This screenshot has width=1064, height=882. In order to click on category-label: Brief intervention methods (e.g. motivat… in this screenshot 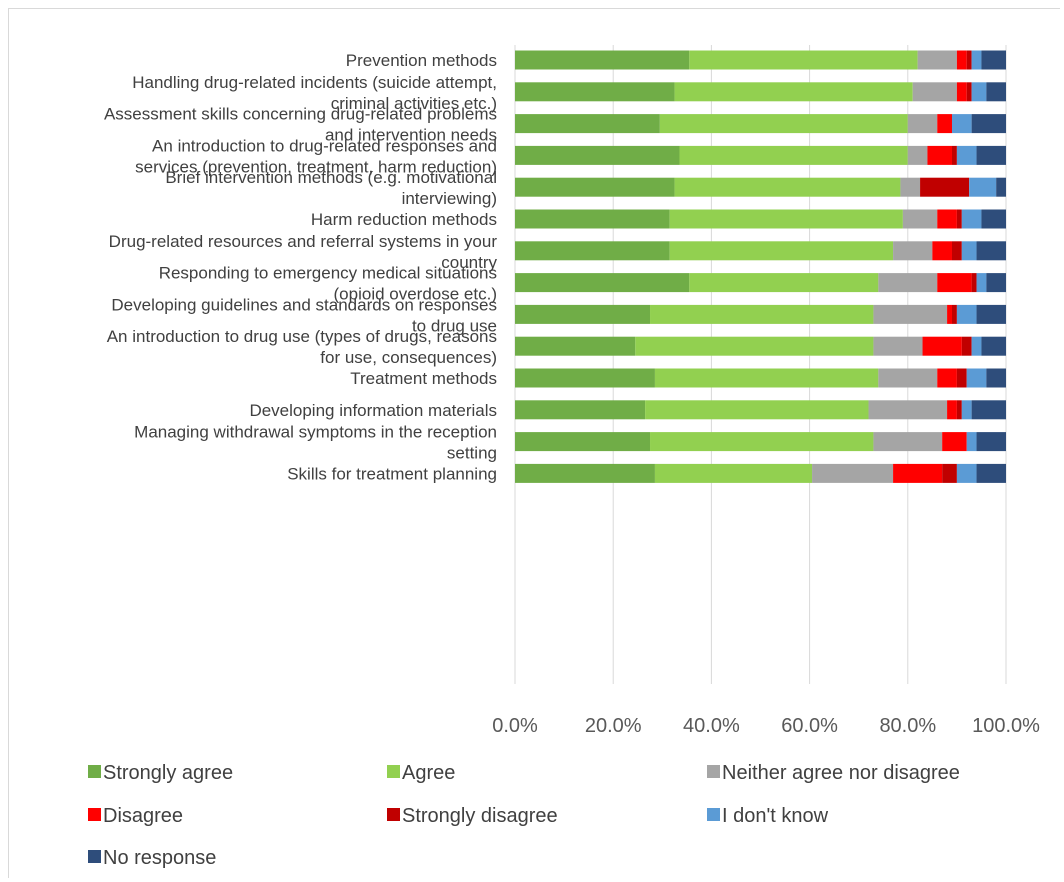, I will do `click(331, 188)`.